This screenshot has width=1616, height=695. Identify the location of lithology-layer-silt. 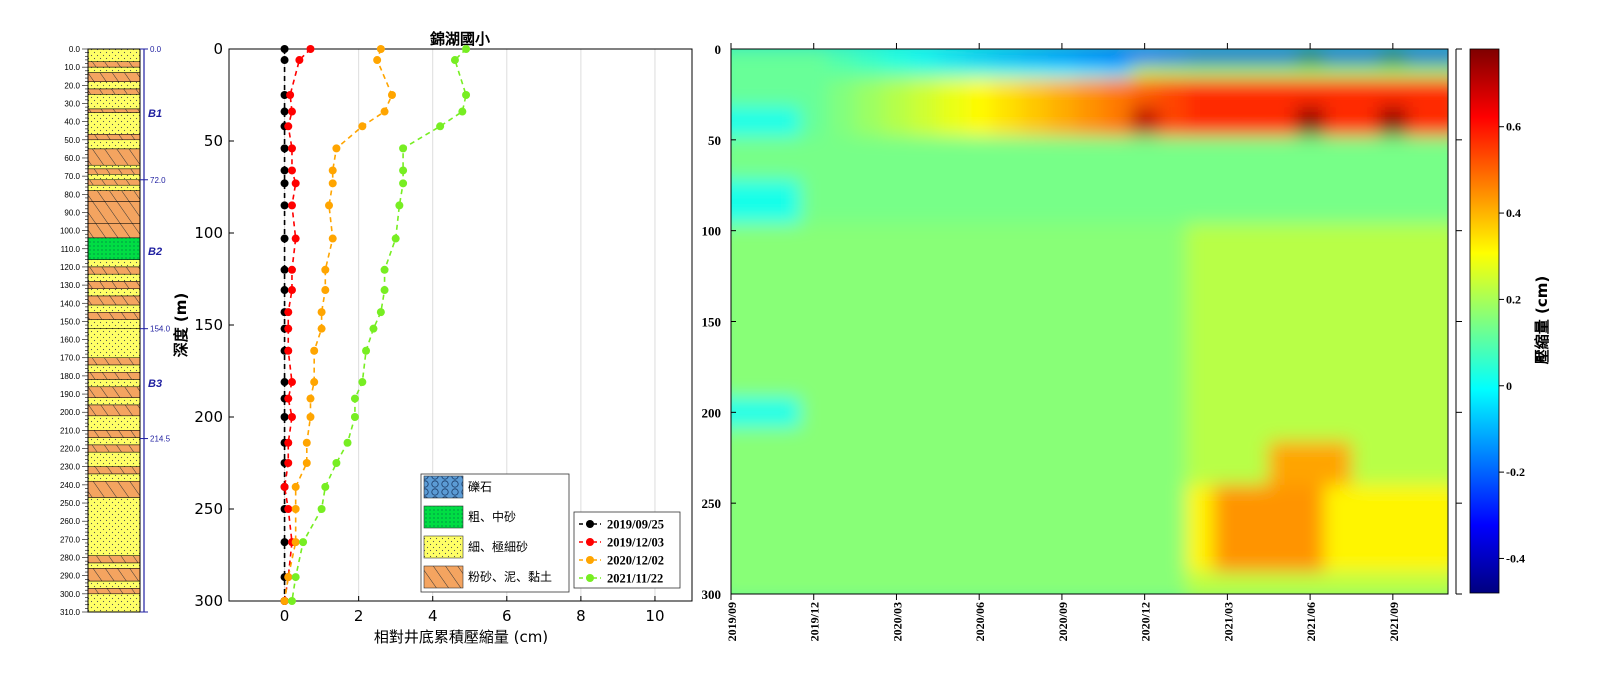
(114, 231).